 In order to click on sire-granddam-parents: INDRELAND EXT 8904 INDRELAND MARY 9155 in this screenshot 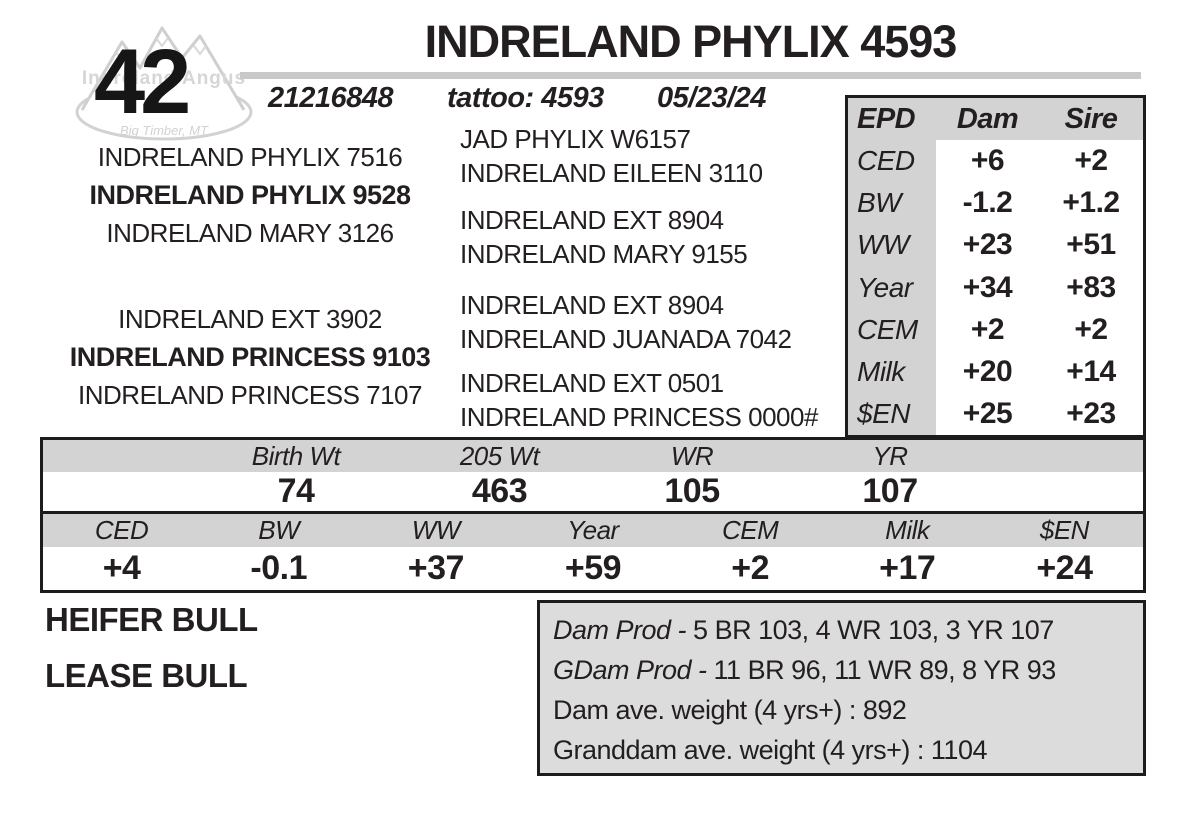, I will do `click(660, 237)`.